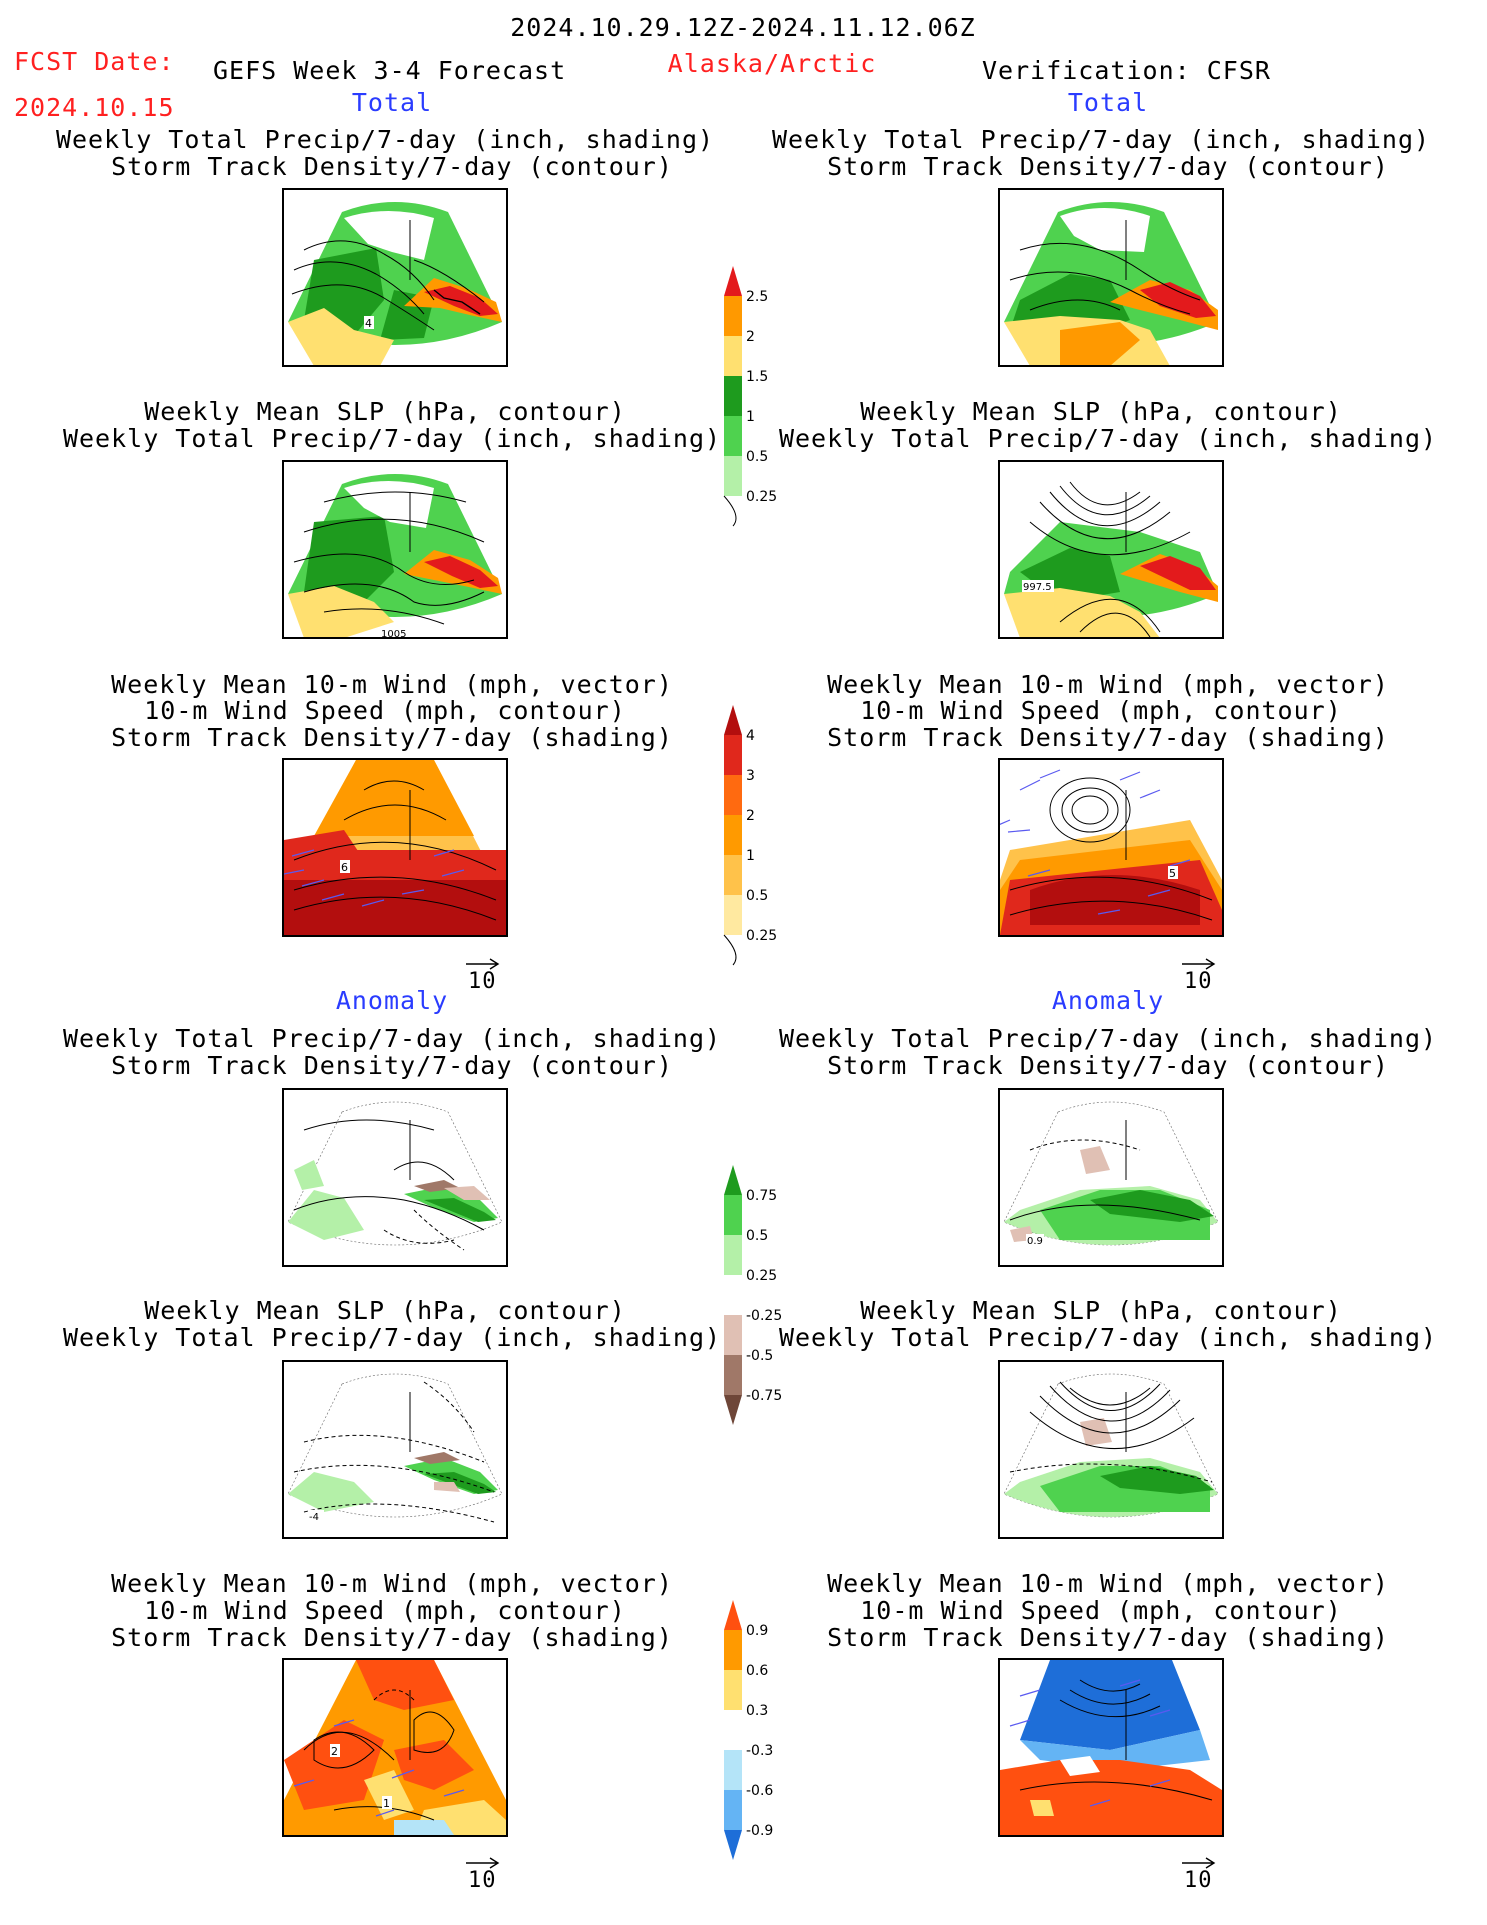  What do you see at coordinates (761, 1196) in the screenshot?
I see `colorbar-tick-label: 0.75` at bounding box center [761, 1196].